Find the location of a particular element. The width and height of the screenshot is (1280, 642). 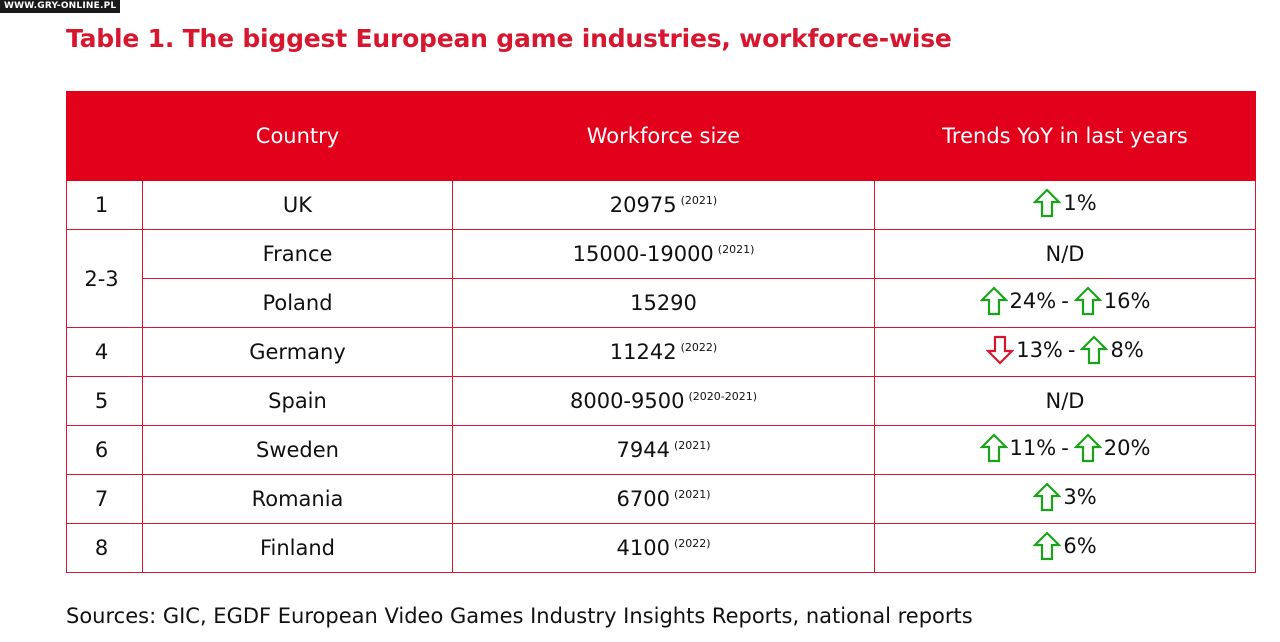

workforce-cell: 11242 (2022) is located at coordinates (663, 352).